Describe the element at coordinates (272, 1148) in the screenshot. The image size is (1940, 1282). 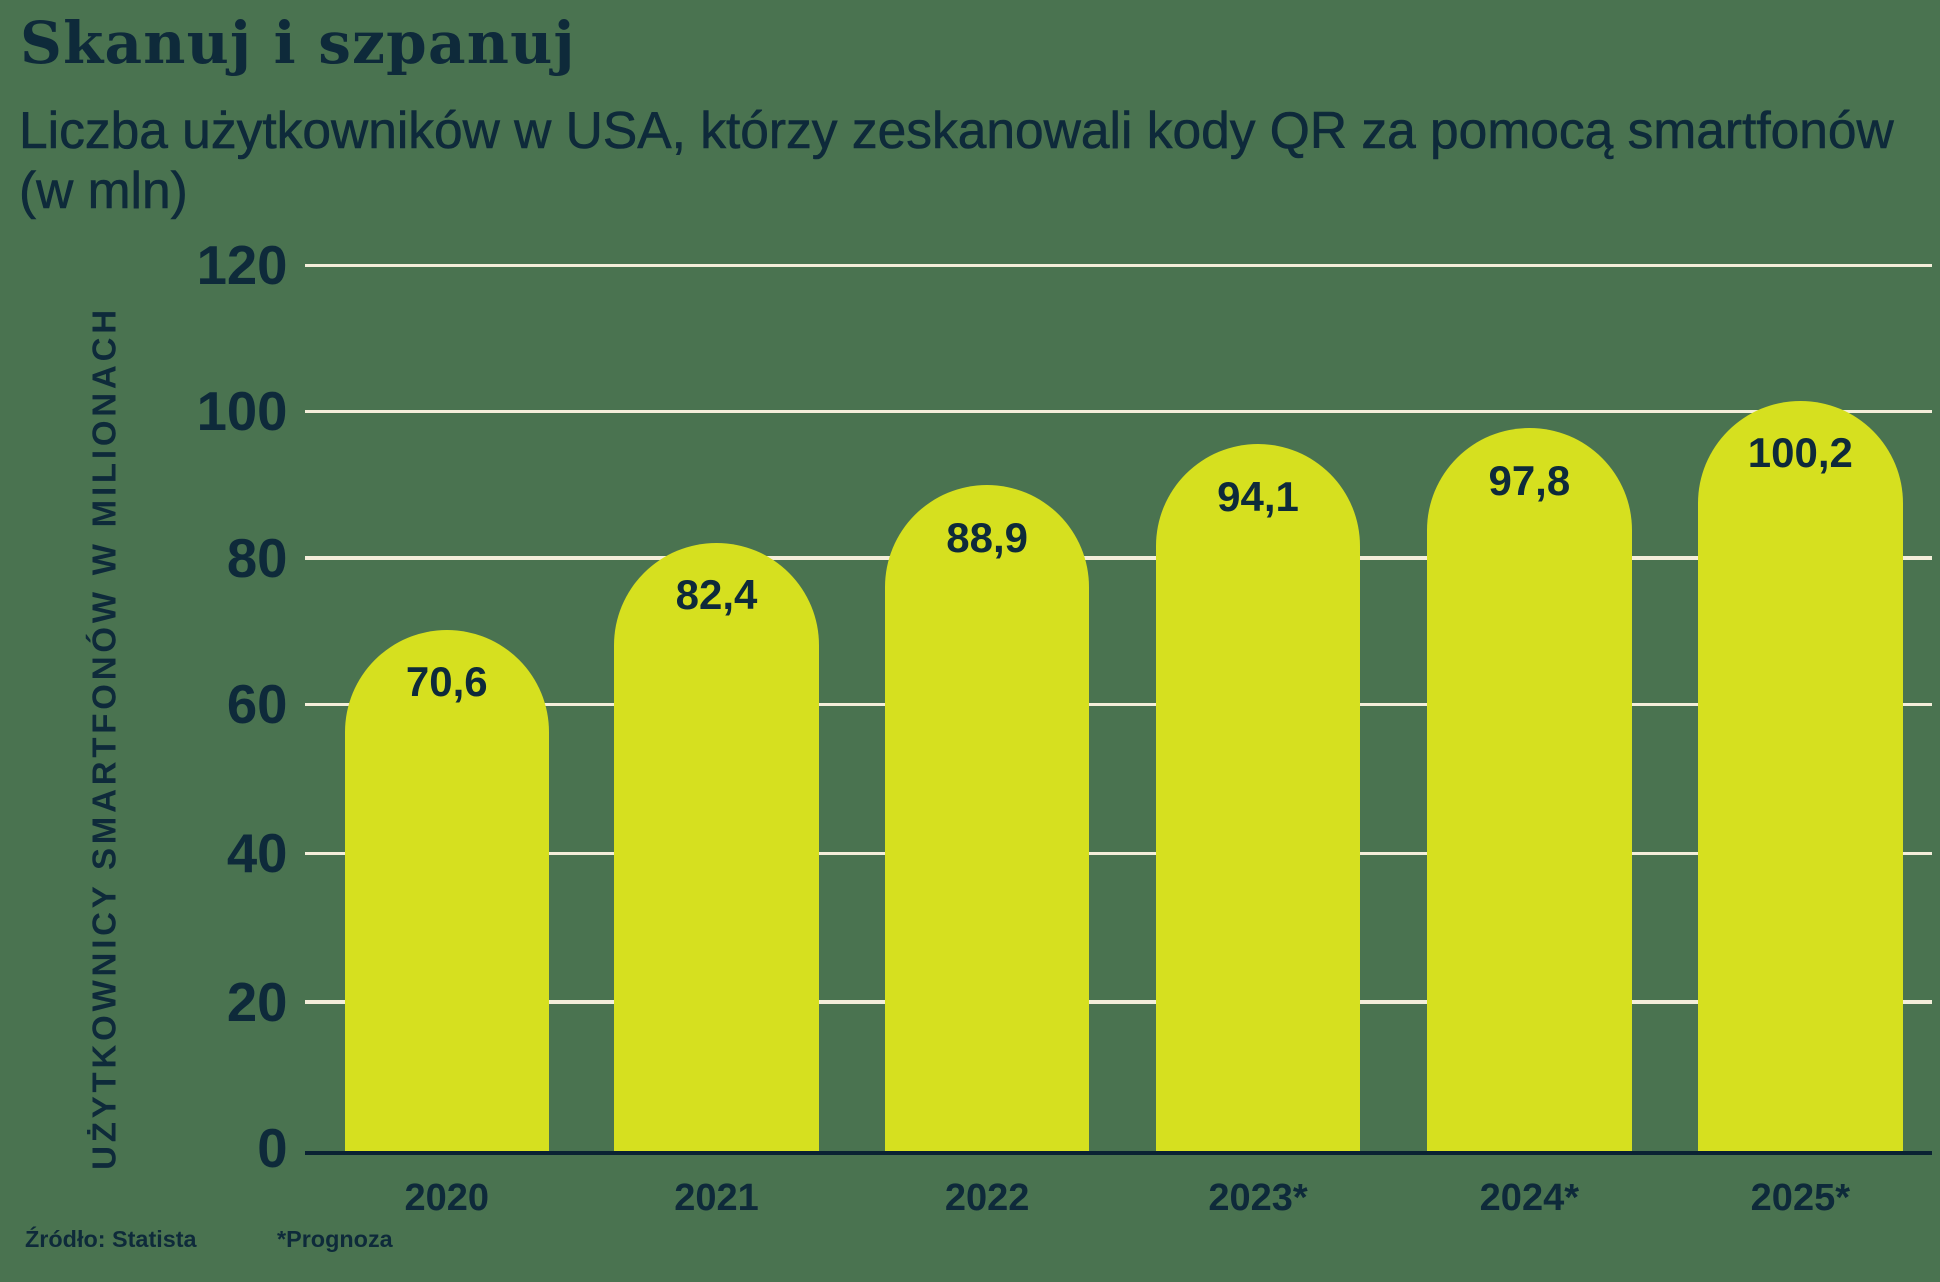
I see `y-tick-label-0: 0` at that location.